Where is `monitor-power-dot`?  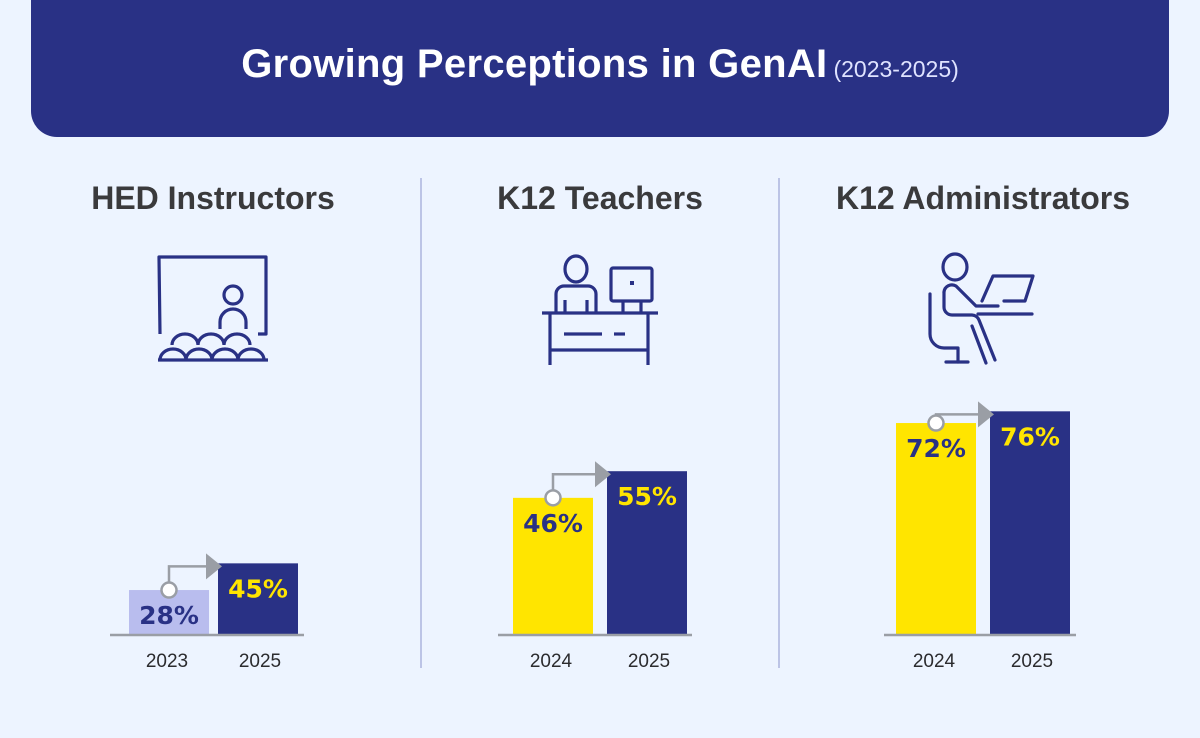
monitor-power-dot is located at coordinates (632, 283).